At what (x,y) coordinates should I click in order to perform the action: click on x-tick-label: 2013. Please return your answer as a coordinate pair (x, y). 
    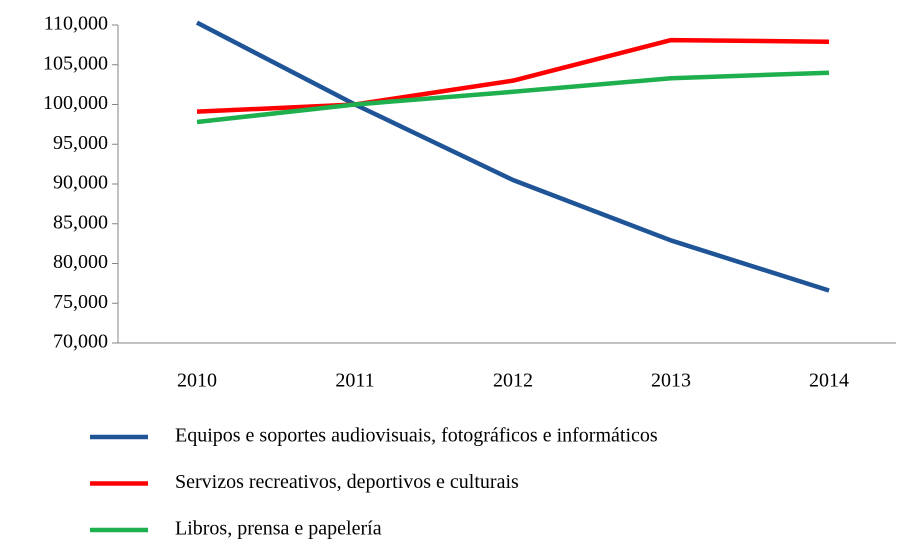
    Looking at the image, I should click on (671, 381).